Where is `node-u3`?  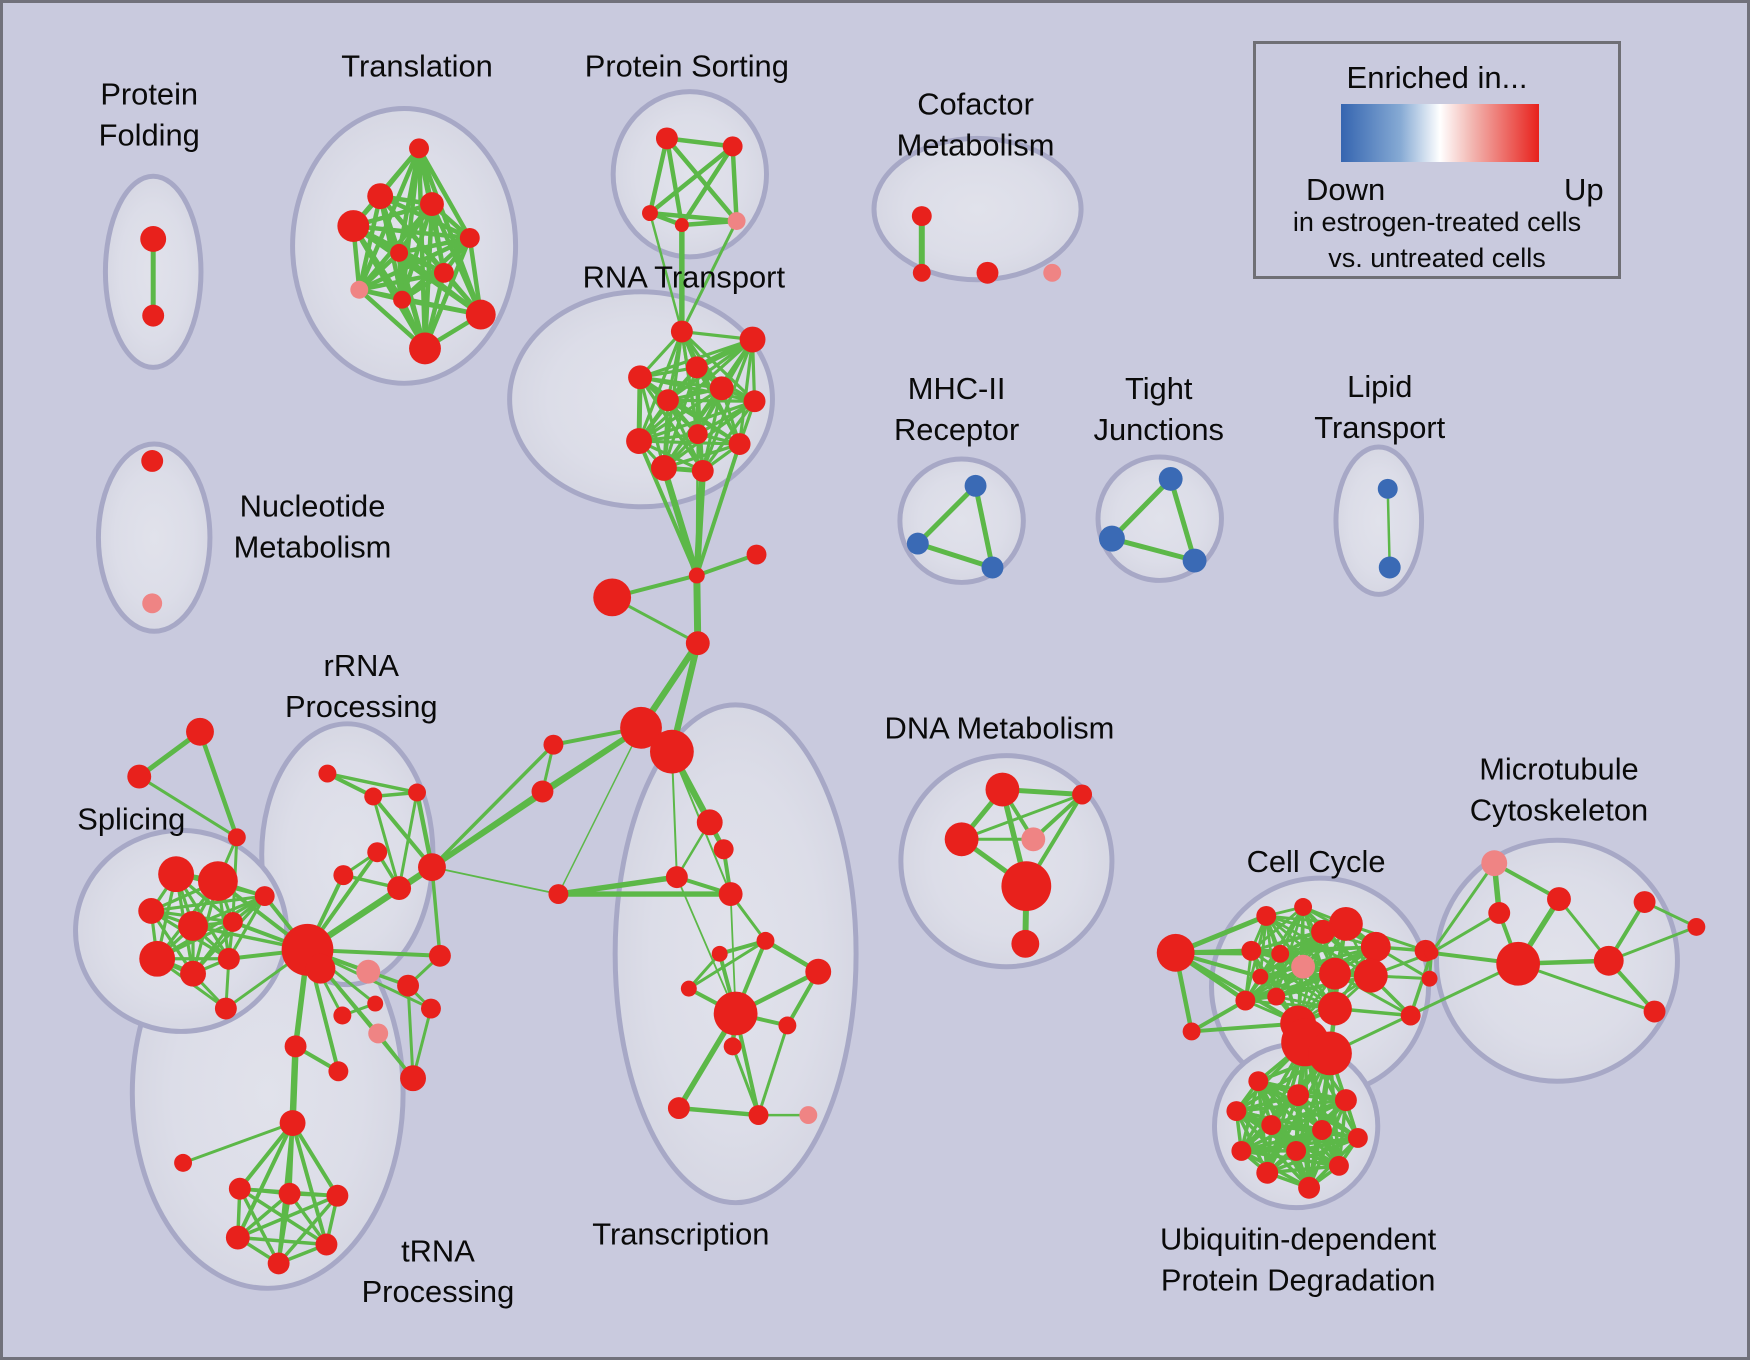
node-u3 is located at coordinates (337, 1195).